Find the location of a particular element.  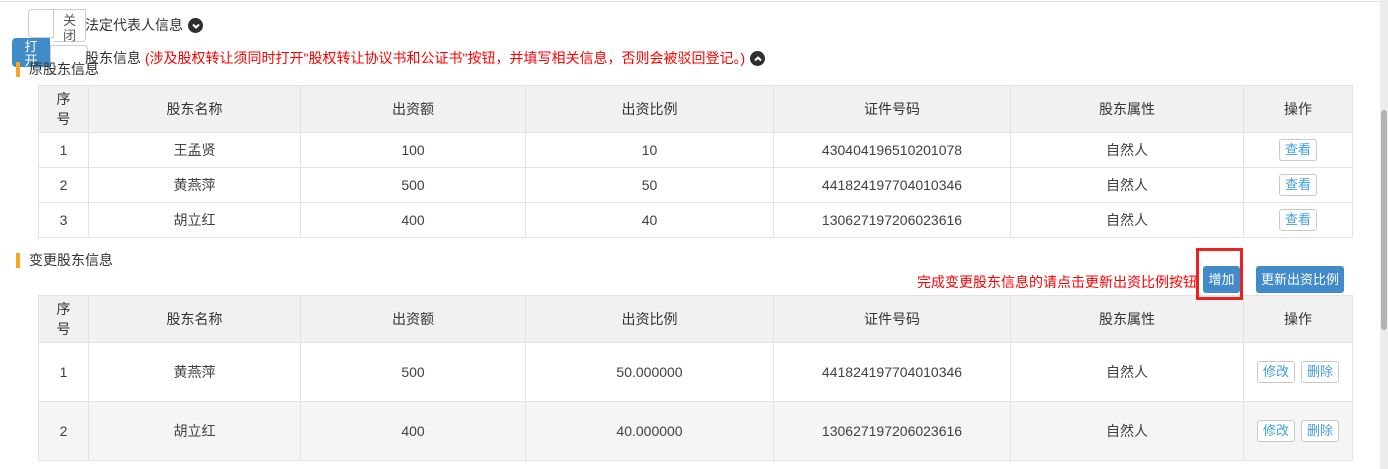

table-row: 2 黄燕萍 500 50 441824197704010346 自然人 查看 is located at coordinates (695, 185).